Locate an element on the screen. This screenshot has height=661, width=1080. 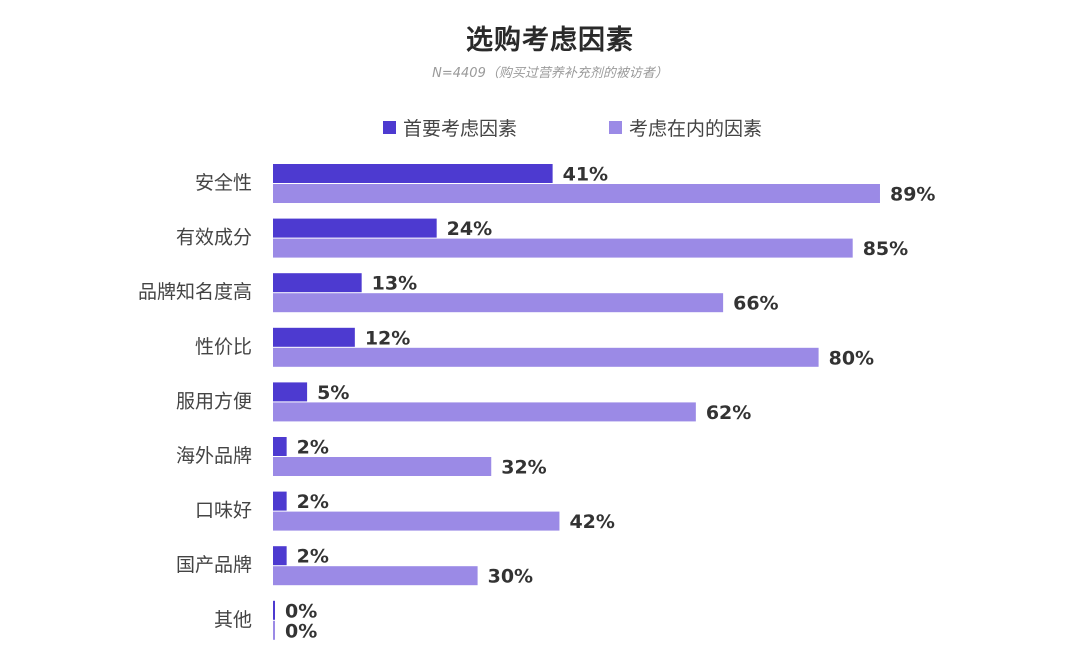
chart-subtitle: N=4409（购买过营养补充剂的被访者） is located at coordinates (550, 73).